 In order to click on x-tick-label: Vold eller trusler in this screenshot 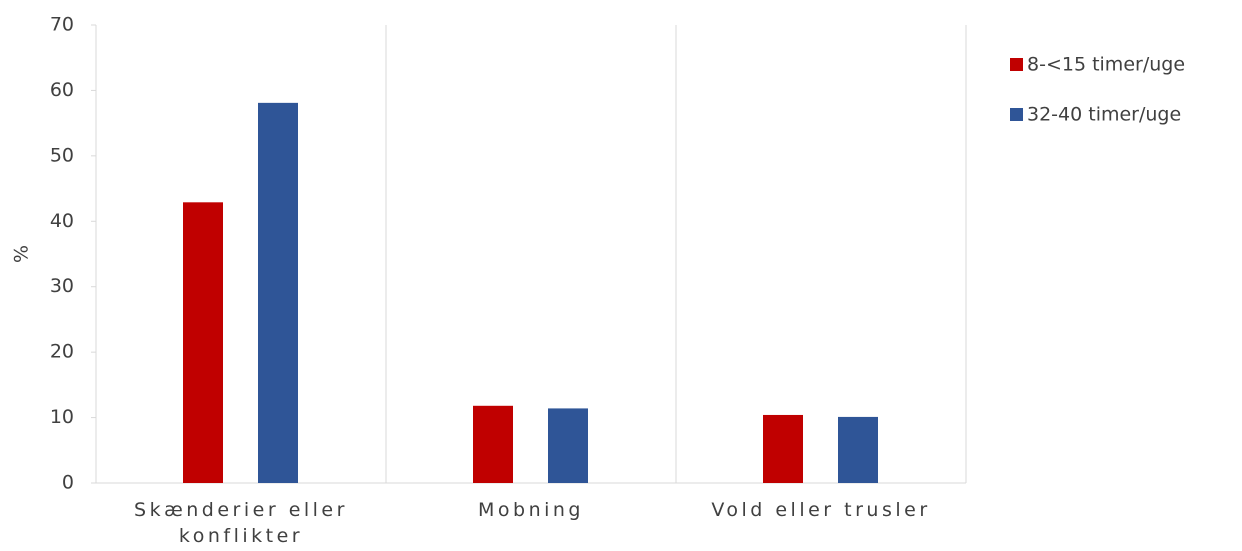, I will do `click(821, 510)`.